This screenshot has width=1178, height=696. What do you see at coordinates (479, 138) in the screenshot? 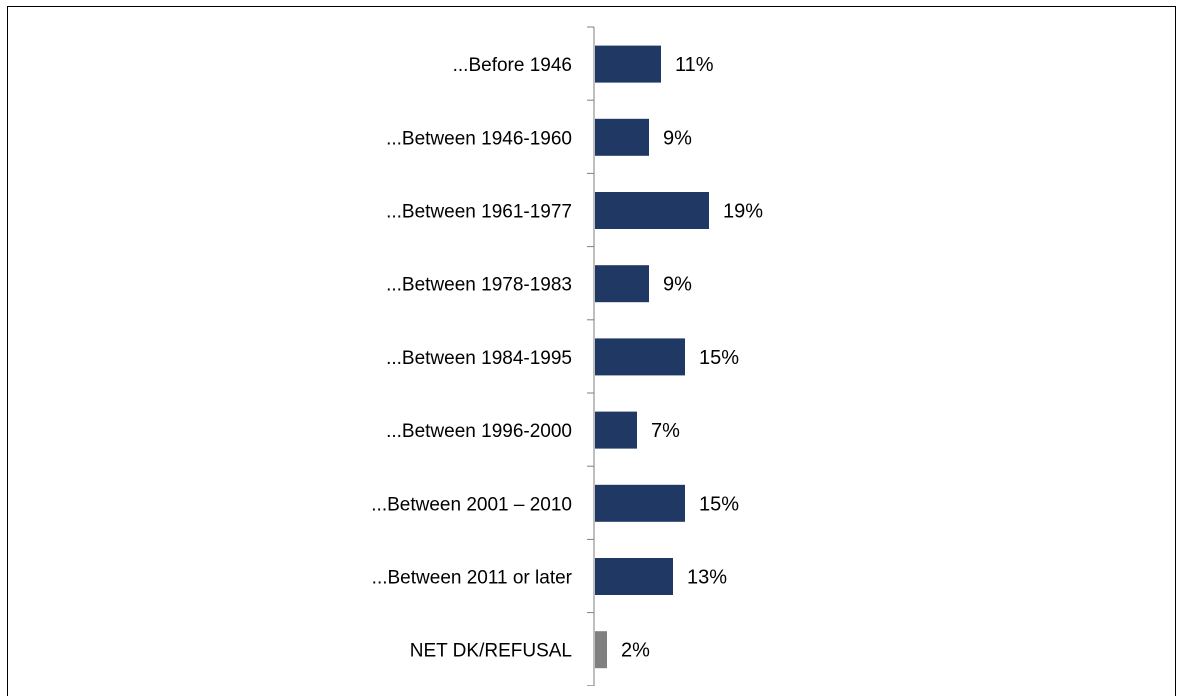
I see `category-label: ...Between 1946-1960` at bounding box center [479, 138].